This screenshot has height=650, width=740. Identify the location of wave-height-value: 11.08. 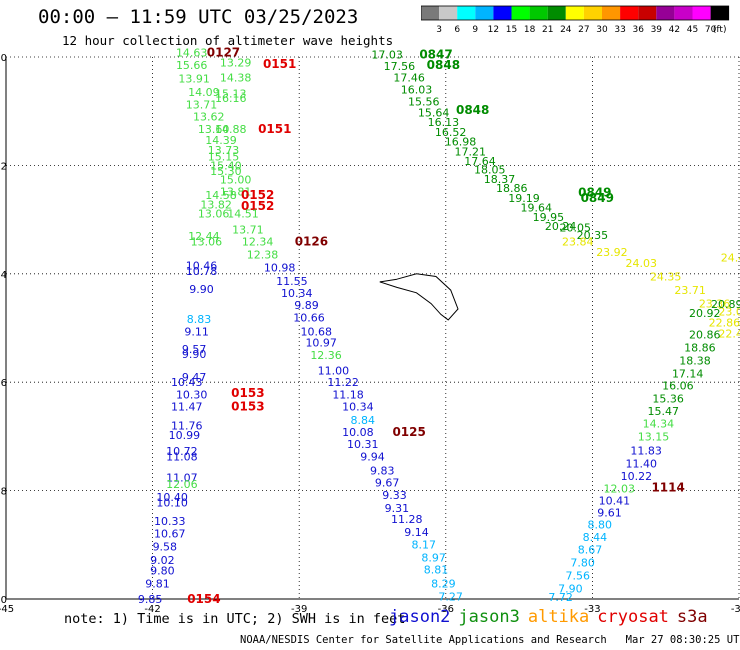
(182, 456).